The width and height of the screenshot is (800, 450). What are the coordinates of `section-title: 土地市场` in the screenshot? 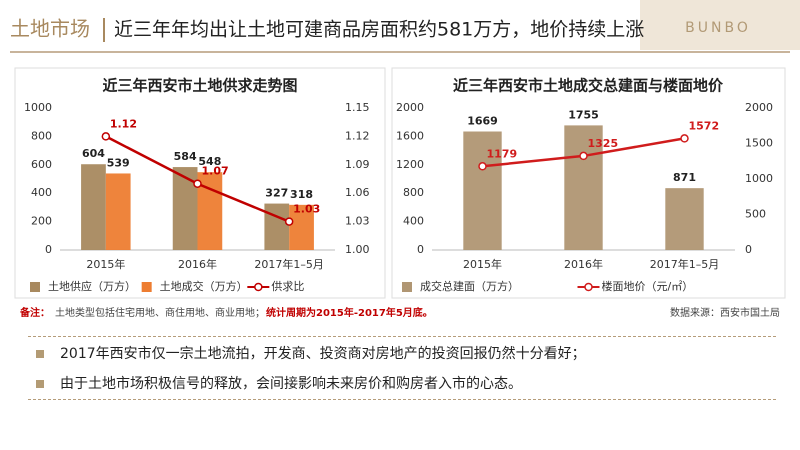 It's located at (50, 29).